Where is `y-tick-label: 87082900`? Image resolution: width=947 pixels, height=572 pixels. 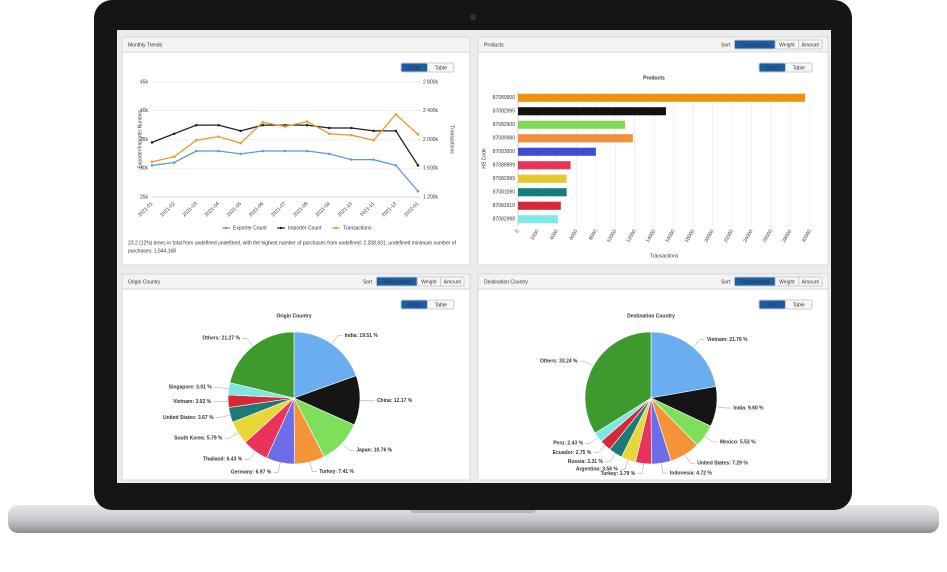
y-tick-label: 87082900 is located at coordinates (504, 125).